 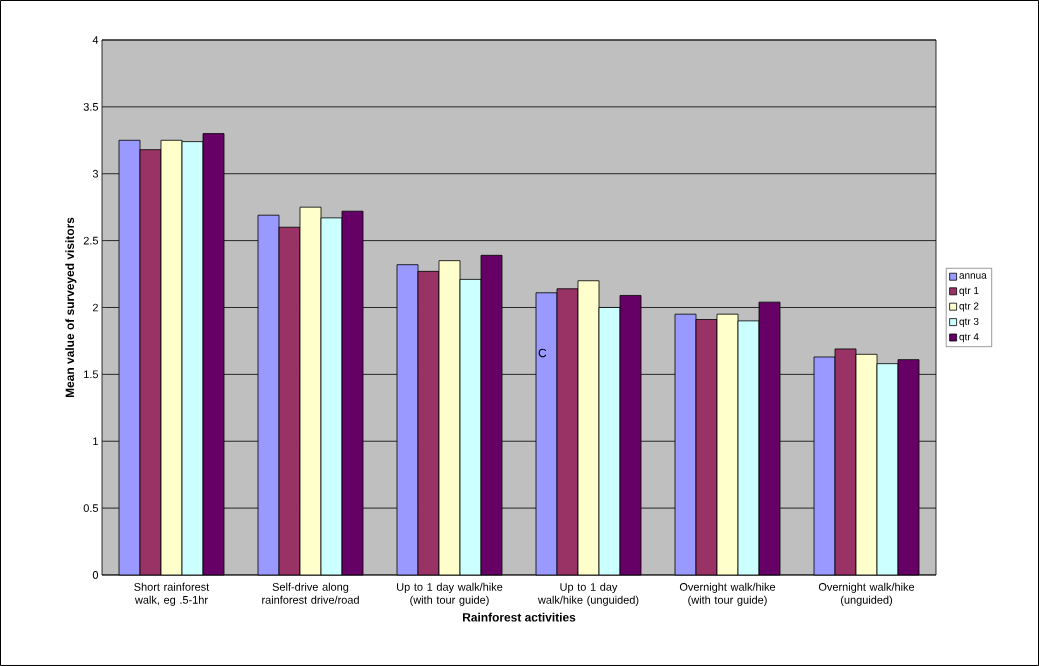 I want to click on y-tick-label: 1.5, so click(x=91, y=374).